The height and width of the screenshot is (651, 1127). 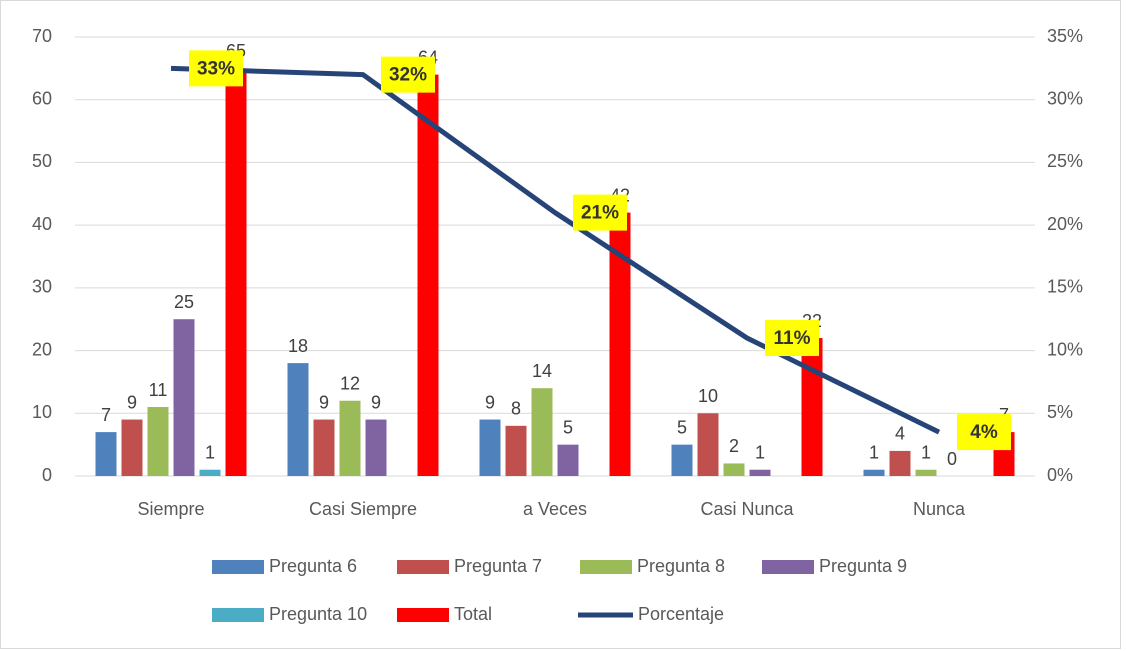 I want to click on data-label: 2, so click(x=734, y=446).